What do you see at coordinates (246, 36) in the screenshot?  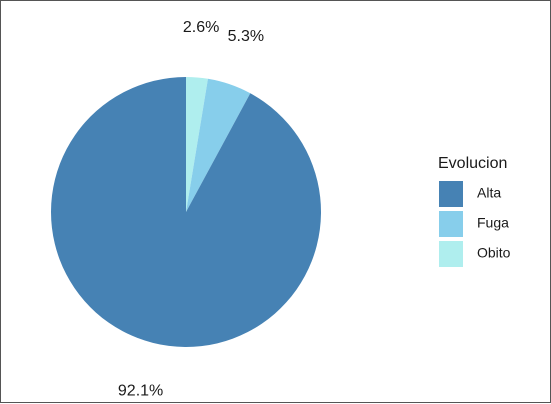 I see `slice-label-fuga: 5.3%` at bounding box center [246, 36].